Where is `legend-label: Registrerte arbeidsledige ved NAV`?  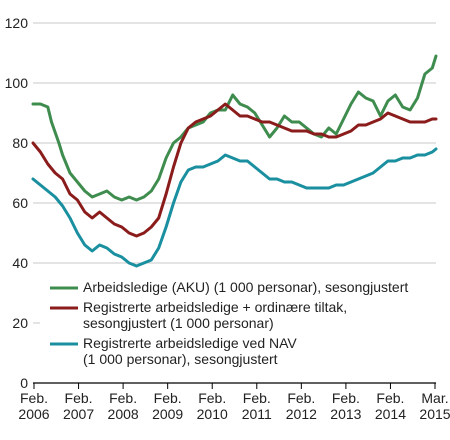 legend-label: Registrerte arbeidsledige ved NAV is located at coordinates (190, 343).